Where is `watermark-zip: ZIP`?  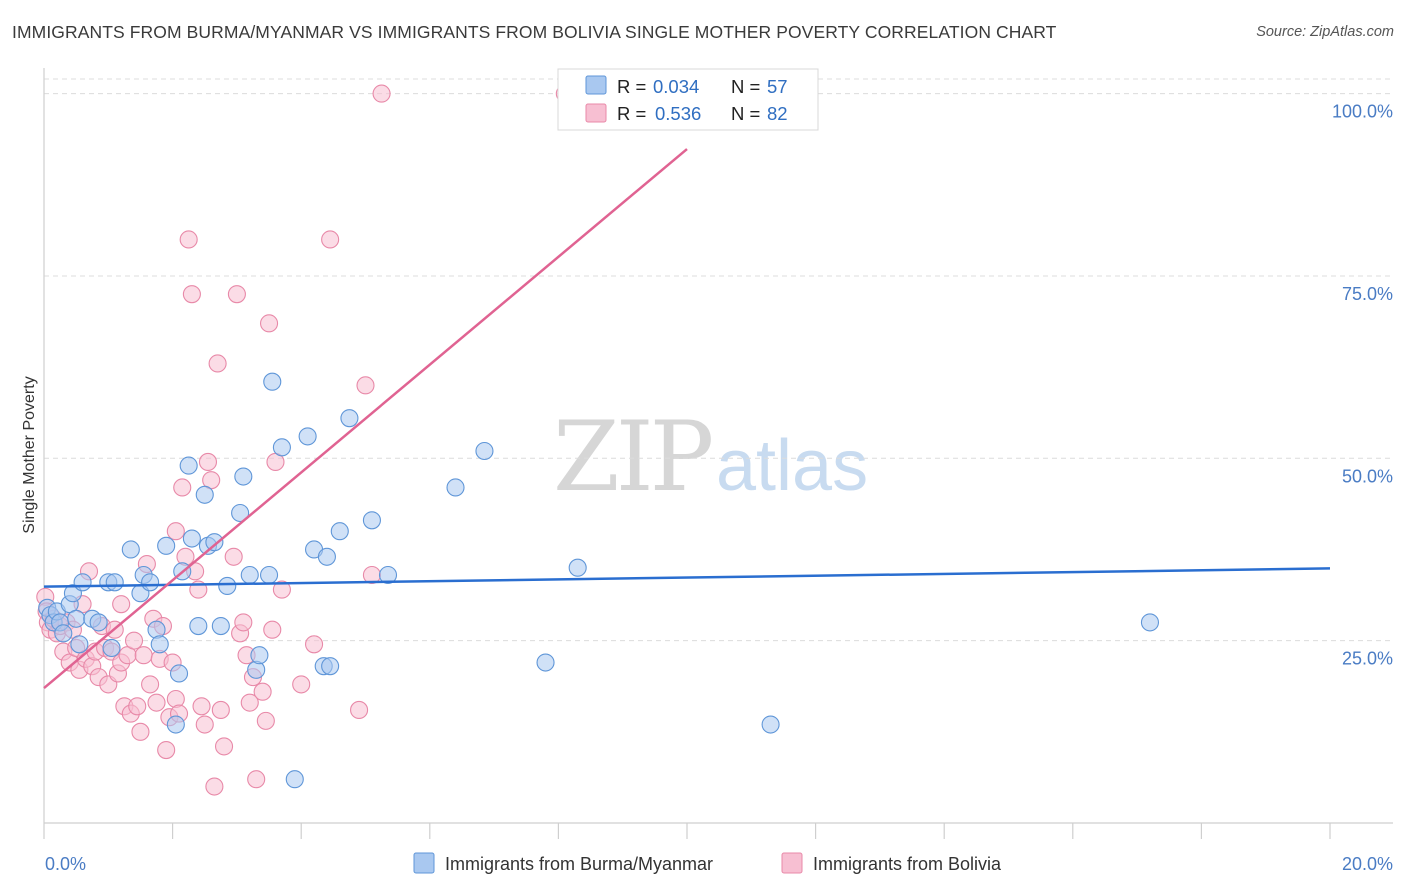
watermark-zip: ZIP is located at coordinates (632, 457).